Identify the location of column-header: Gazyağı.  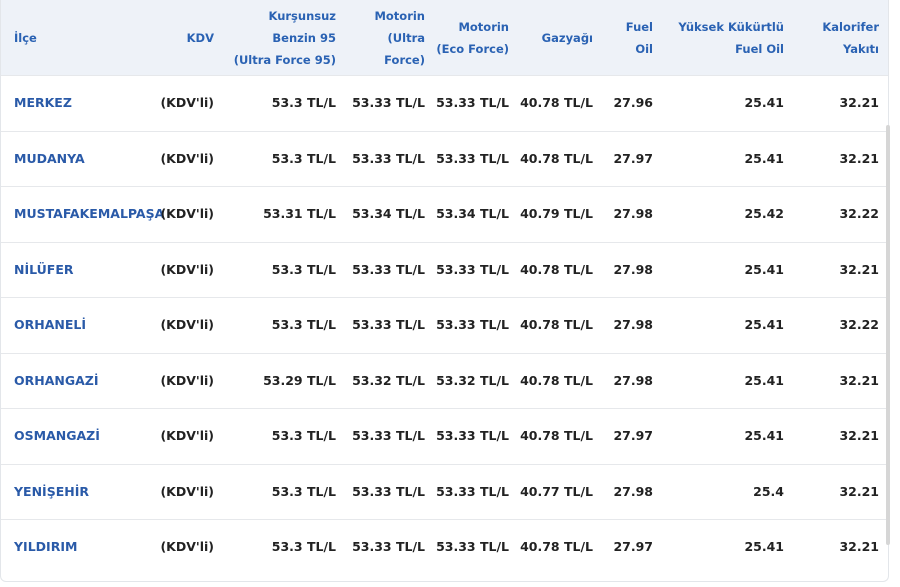
(567, 38).